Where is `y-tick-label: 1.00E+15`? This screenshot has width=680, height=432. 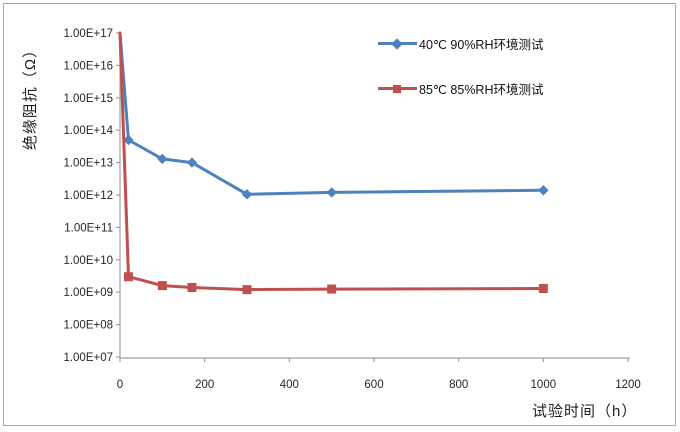 y-tick-label: 1.00E+15 is located at coordinates (88, 99).